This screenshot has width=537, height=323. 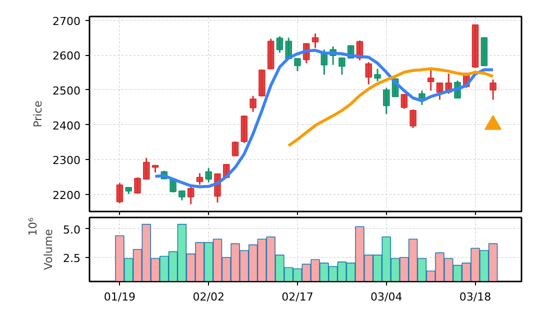 I want to click on y-tick-label: 5.0, so click(x=72, y=229).